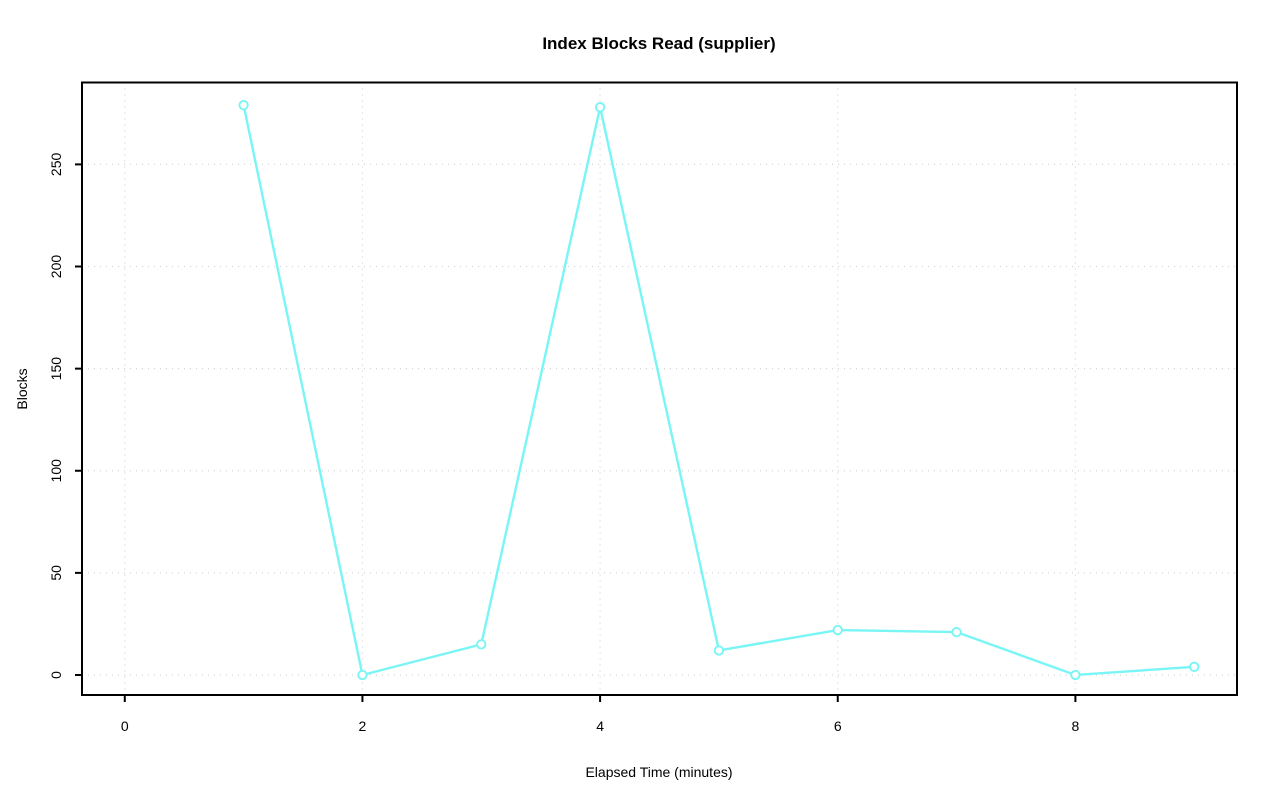 The height and width of the screenshot is (801, 1280). What do you see at coordinates (658, 43) in the screenshot?
I see `chart-title: Index Blocks Read (supplier)` at bounding box center [658, 43].